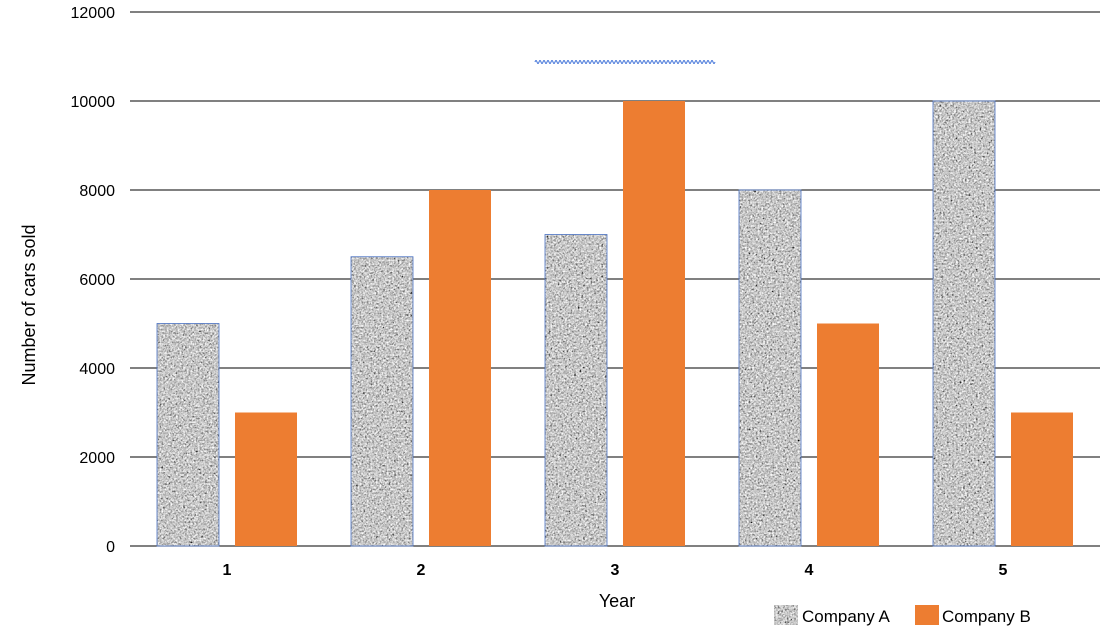 The image size is (1120, 640). Describe the element at coordinates (1003, 570) in the screenshot. I see `x-tick-label: 5` at that location.